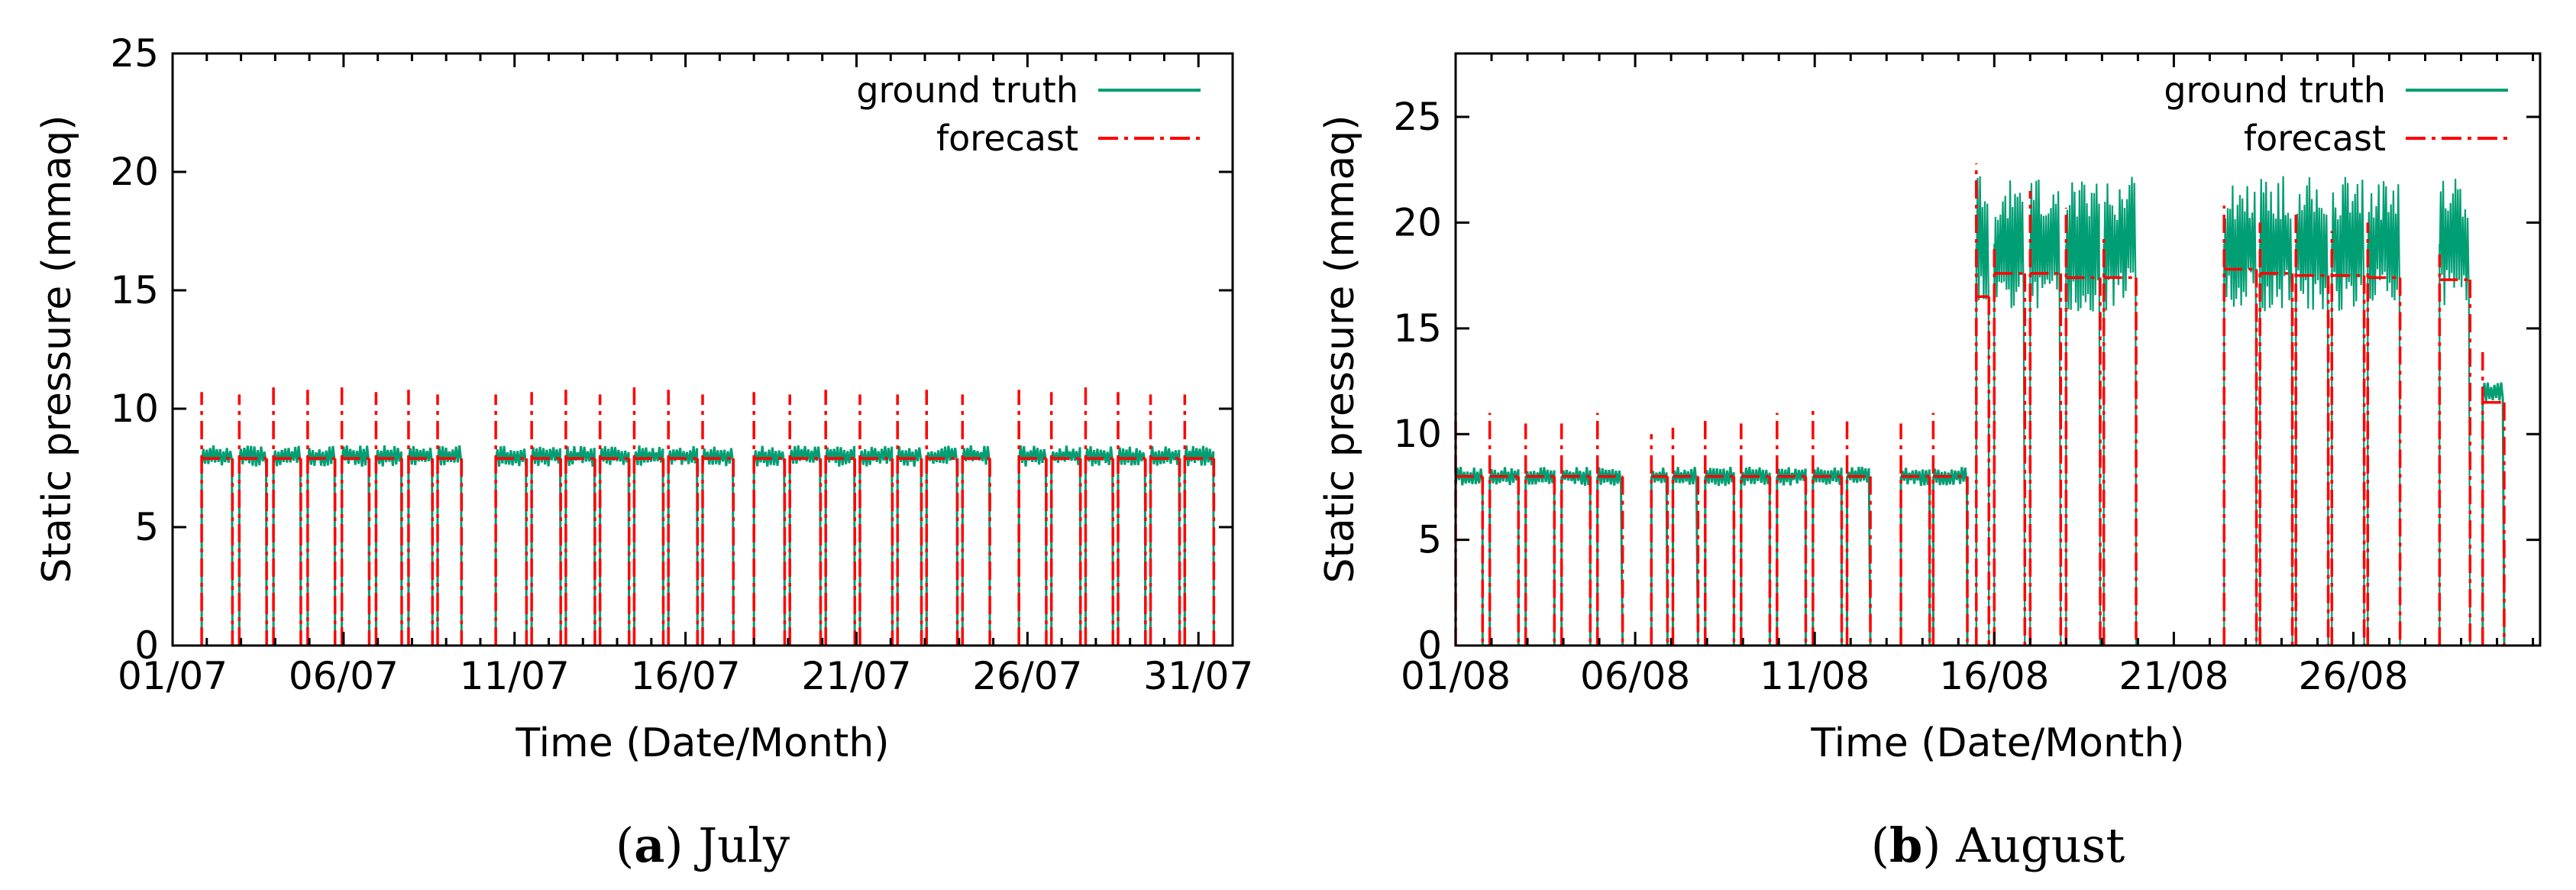 This screenshot has width=2576, height=890. Describe the element at coordinates (856, 676) in the screenshot. I see `x-tick-label: 21/07` at that location.